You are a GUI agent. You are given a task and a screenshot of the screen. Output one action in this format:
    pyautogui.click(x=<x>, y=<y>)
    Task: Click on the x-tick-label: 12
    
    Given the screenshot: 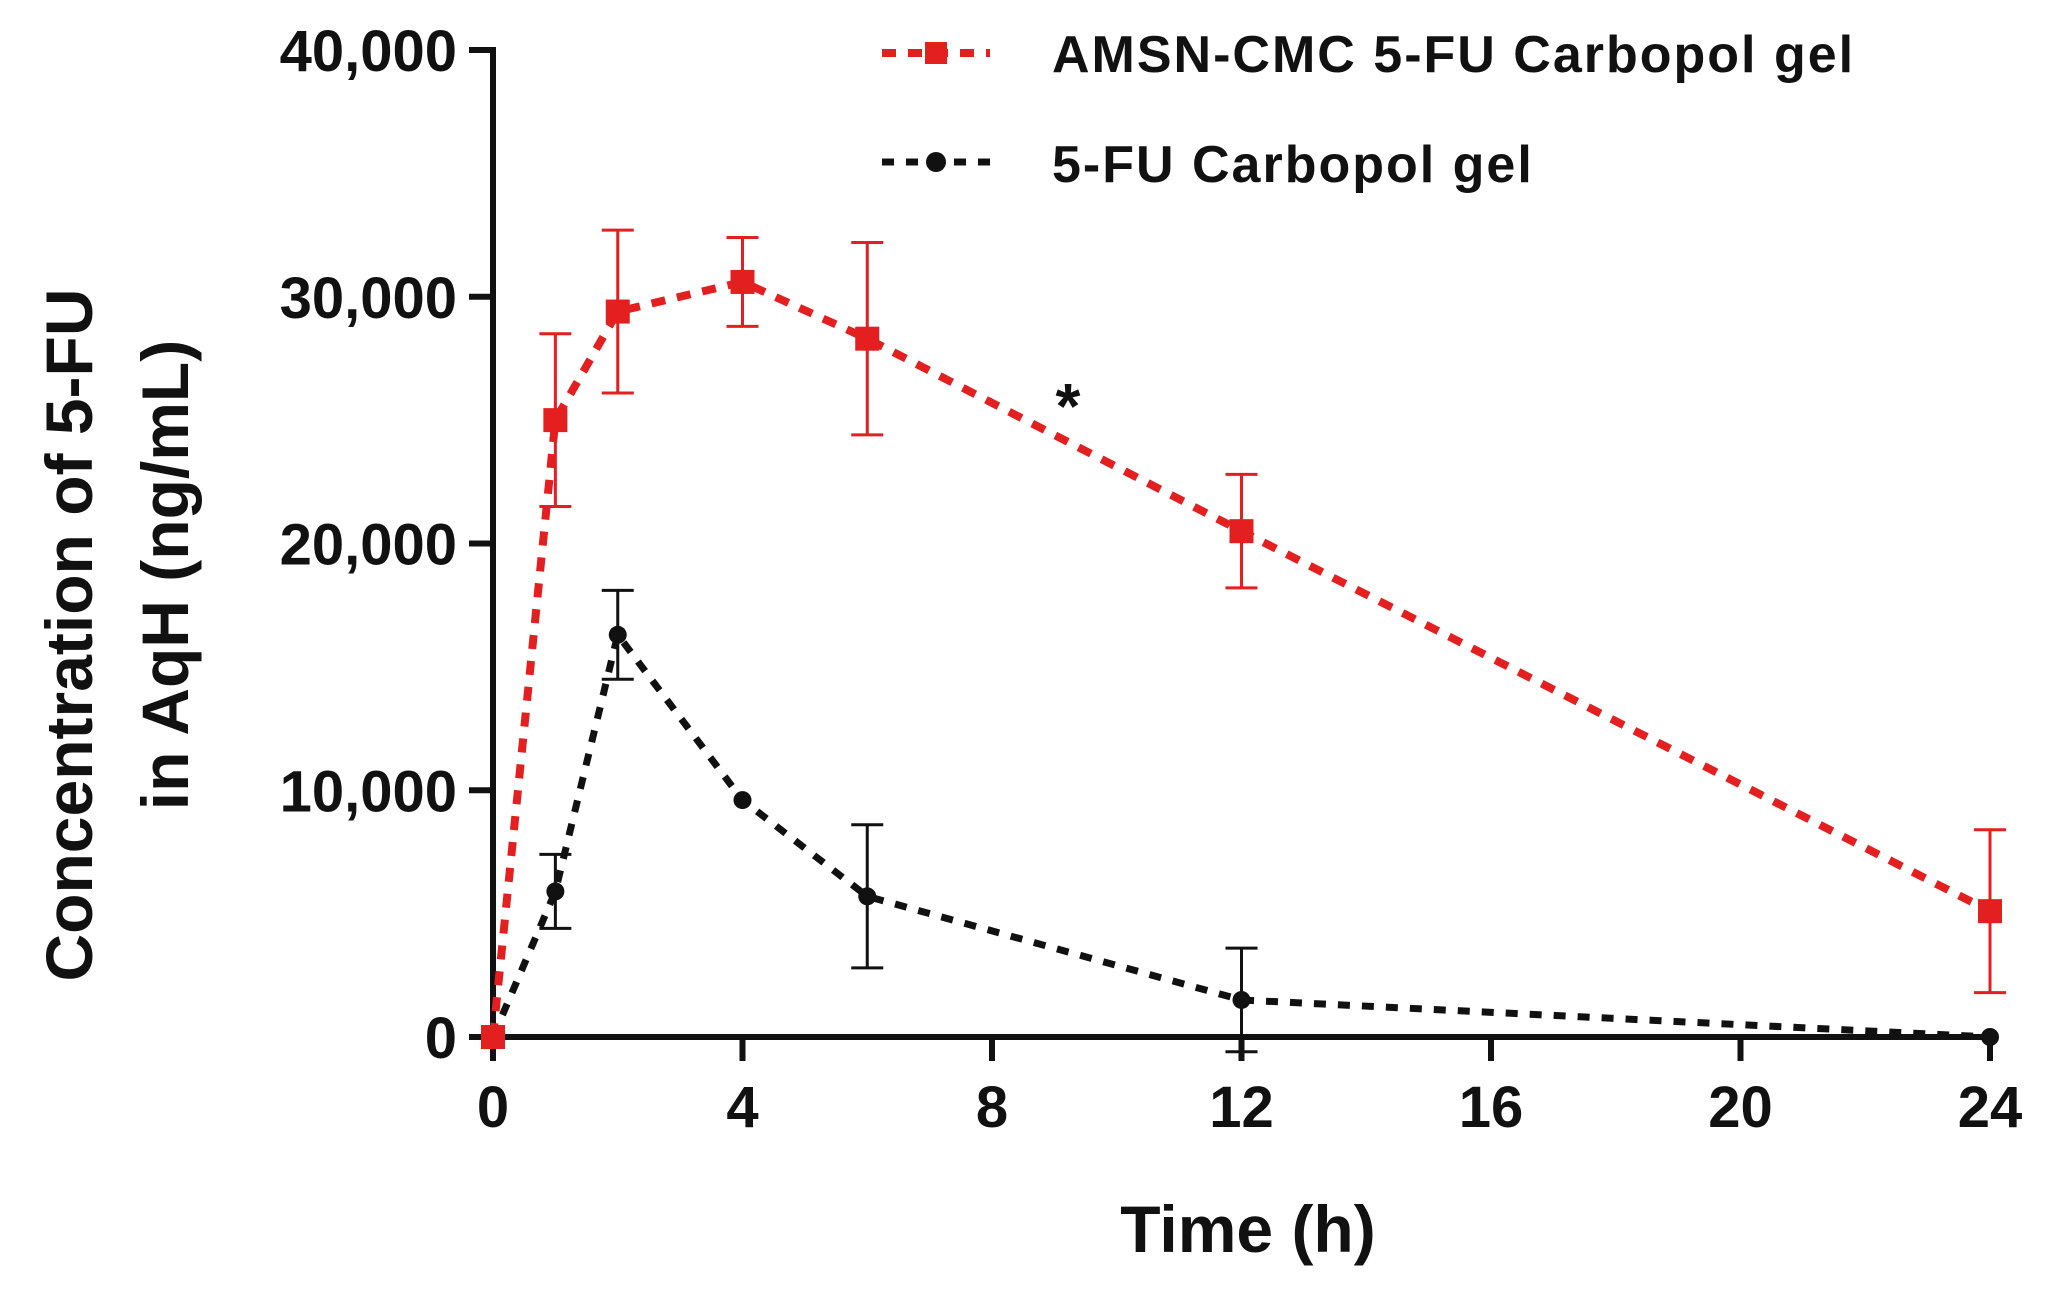 What is the action you would take?
    pyautogui.click(x=1241, y=1107)
    